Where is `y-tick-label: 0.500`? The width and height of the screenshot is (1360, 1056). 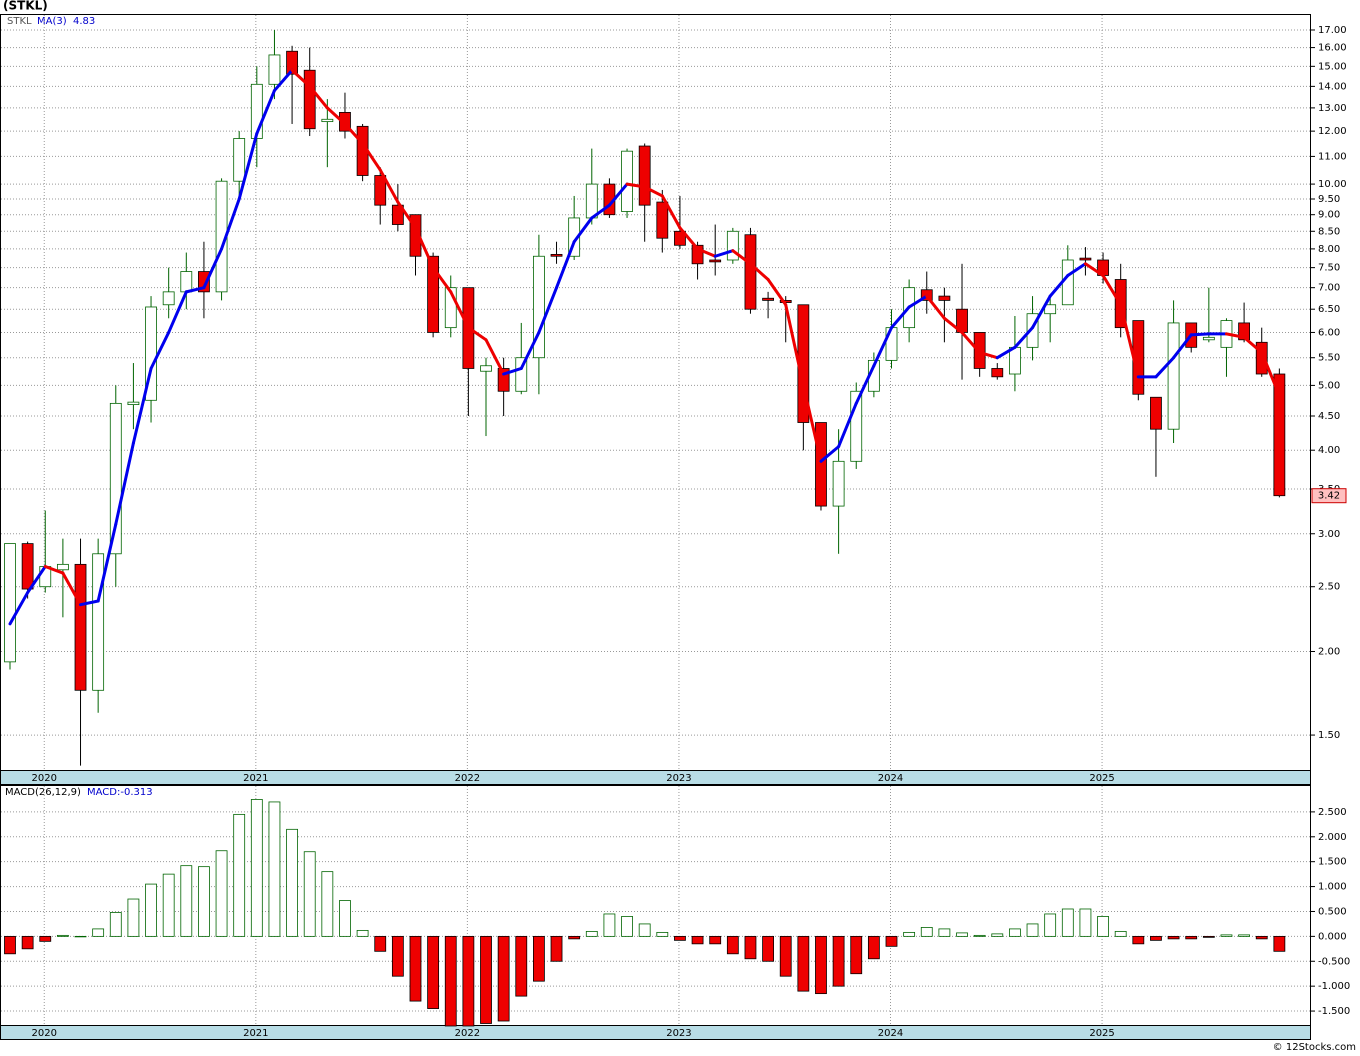
y-tick-label: 0.500 is located at coordinates (1332, 911).